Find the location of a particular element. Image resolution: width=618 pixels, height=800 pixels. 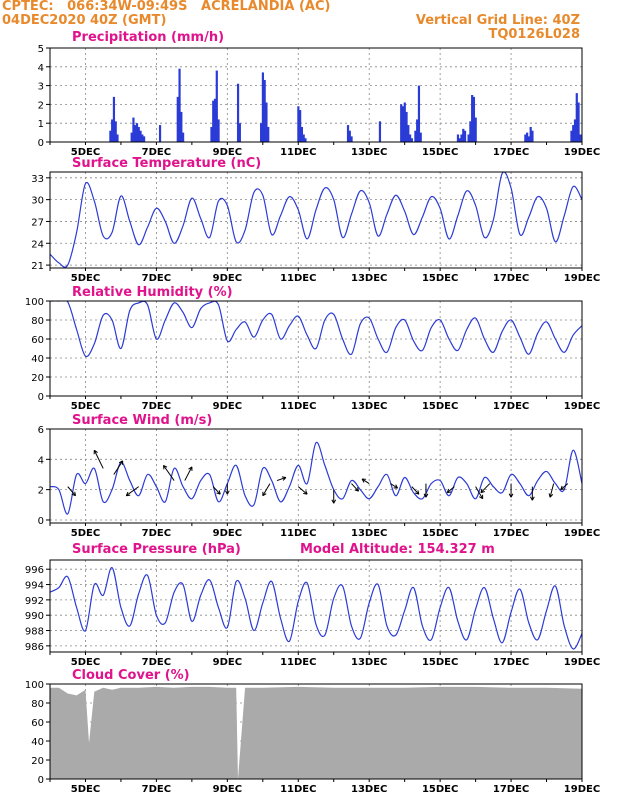

header-run-time: 04DEC2020 40Z (GMT) is located at coordinates (84, 20).